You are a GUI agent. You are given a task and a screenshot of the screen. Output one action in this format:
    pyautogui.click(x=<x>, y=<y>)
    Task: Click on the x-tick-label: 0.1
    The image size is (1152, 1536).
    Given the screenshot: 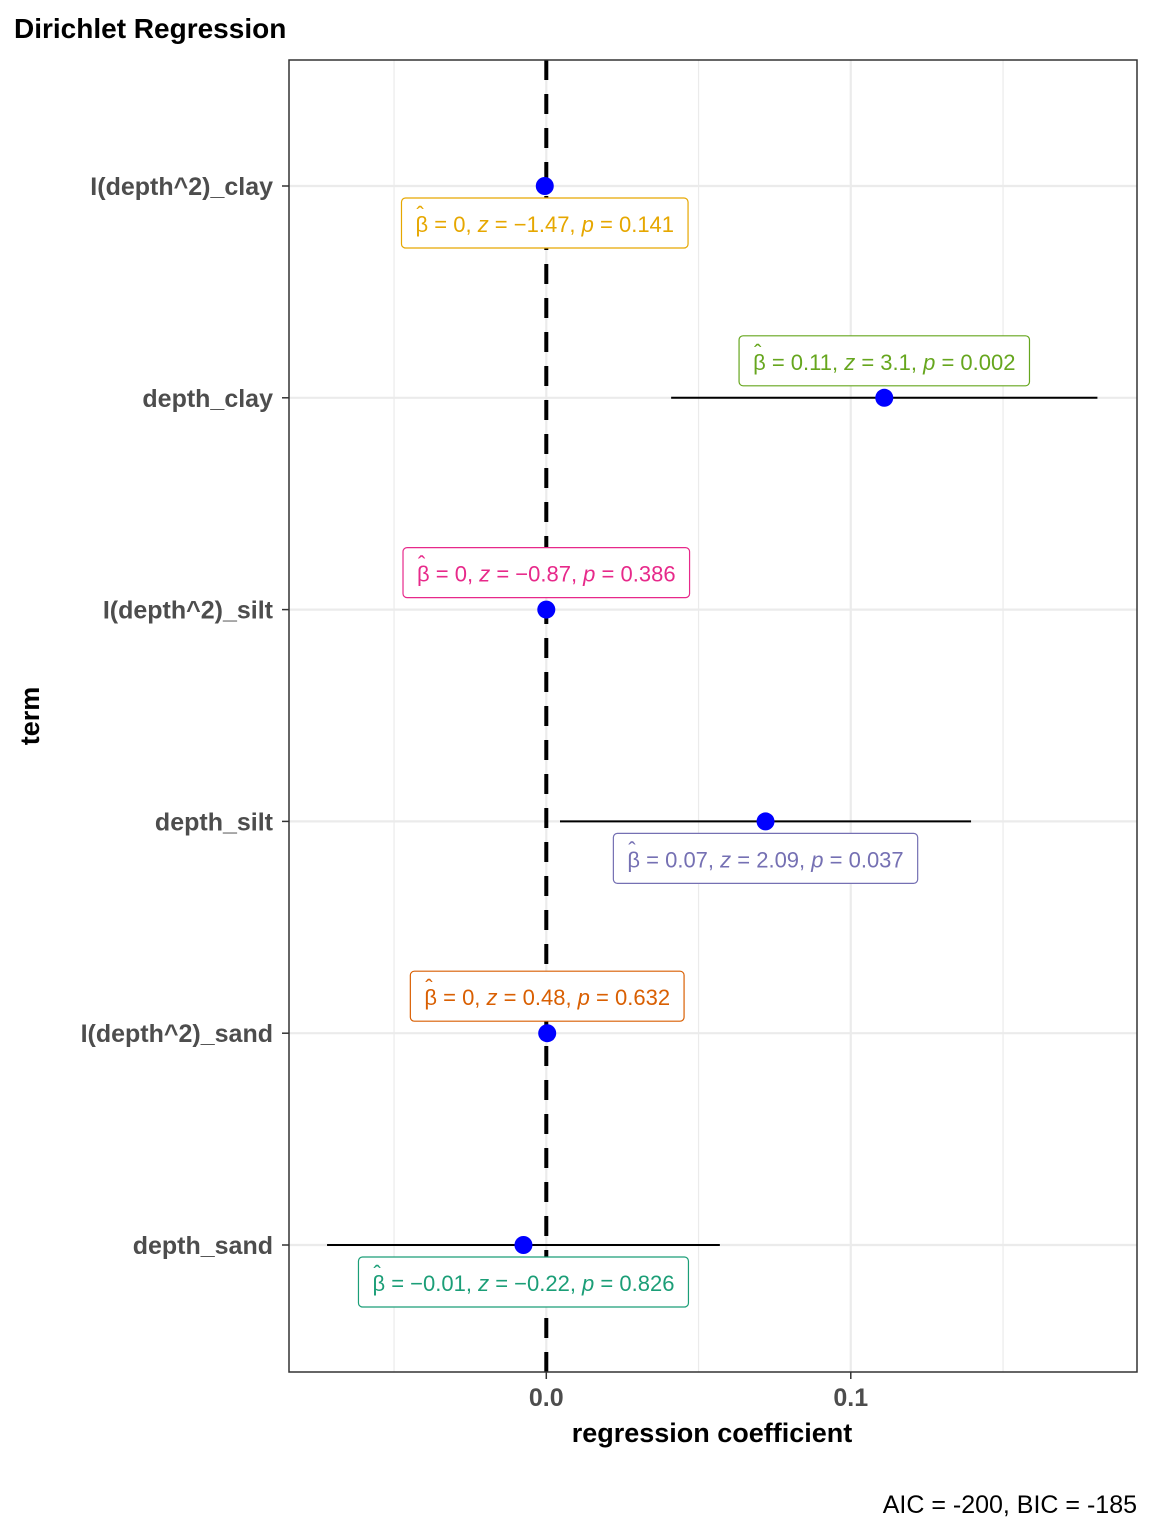 What is the action you would take?
    pyautogui.click(x=850, y=1398)
    